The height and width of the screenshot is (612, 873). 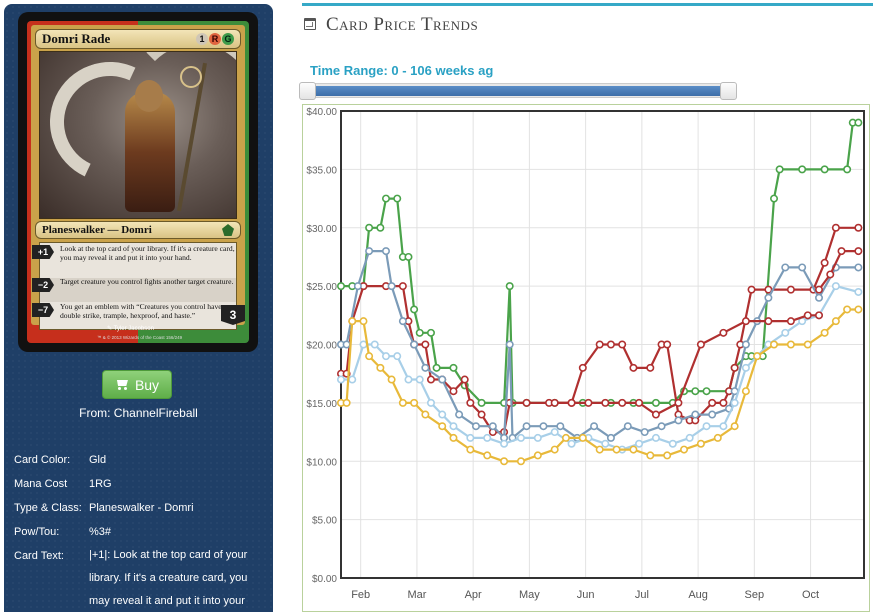 I want to click on buy-button: Buy, so click(x=137, y=384).